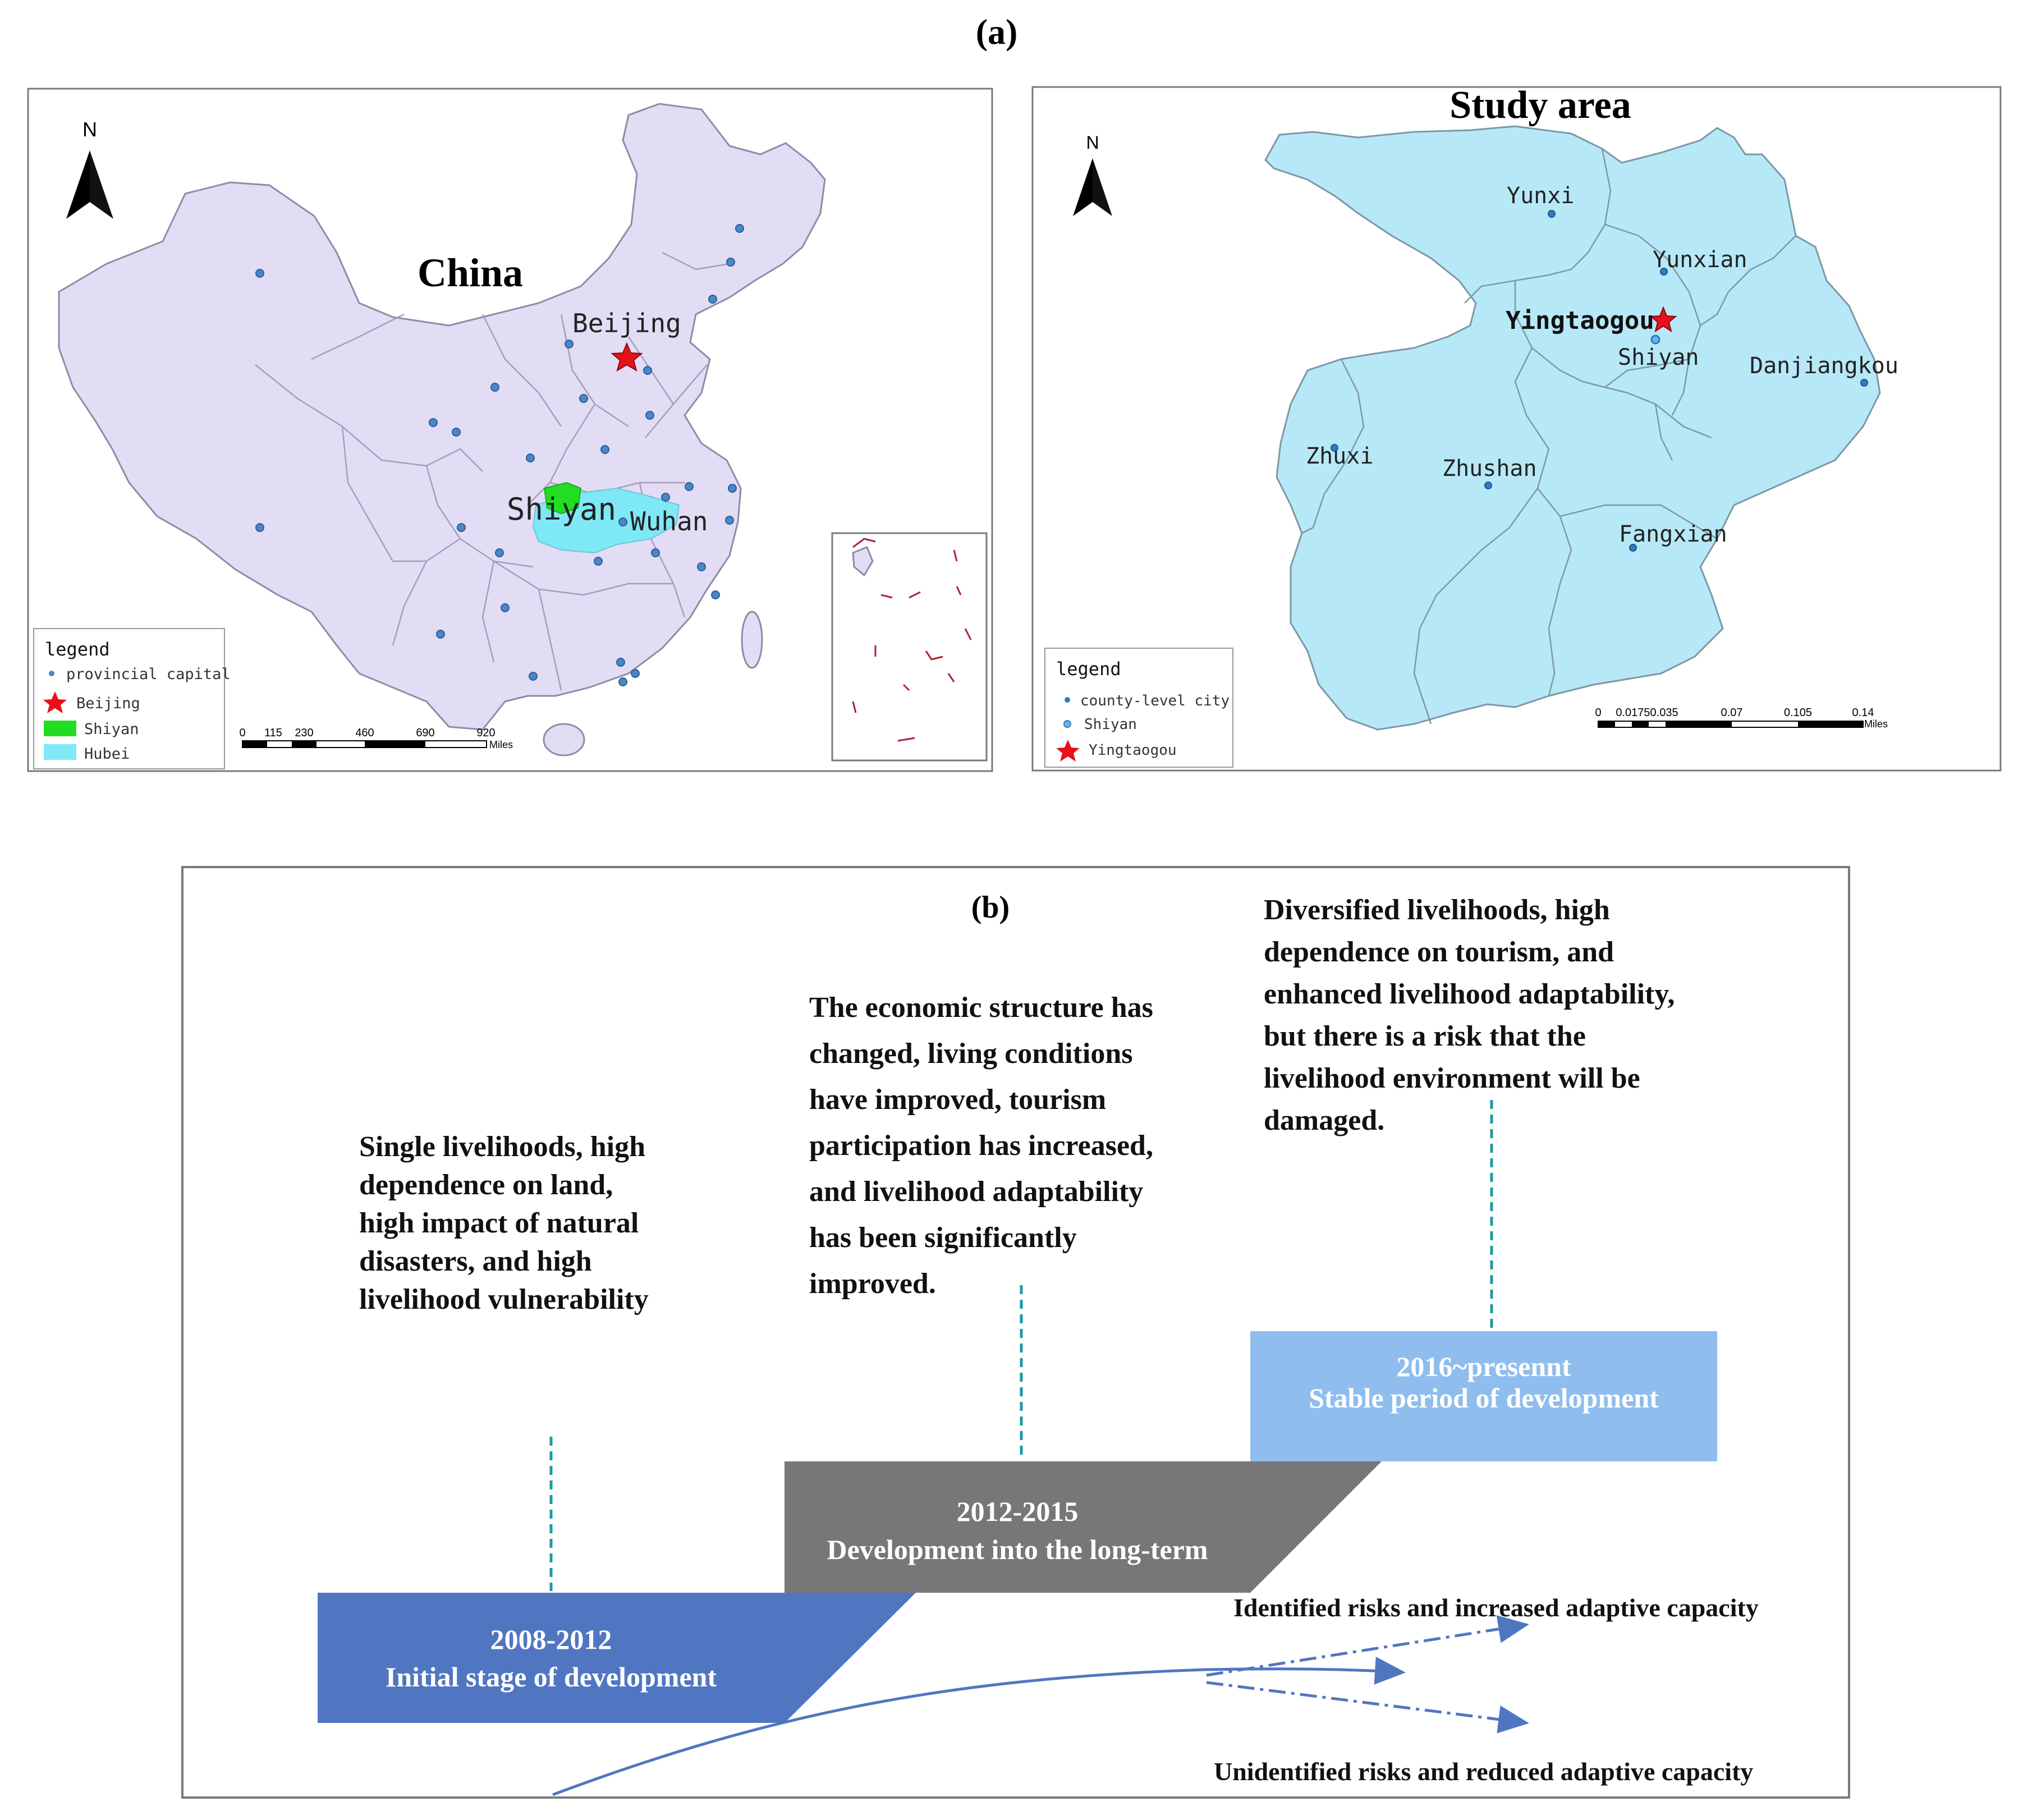 This screenshot has height=1820, width=2023. I want to click on china-scale-unit: Miles, so click(501, 745).